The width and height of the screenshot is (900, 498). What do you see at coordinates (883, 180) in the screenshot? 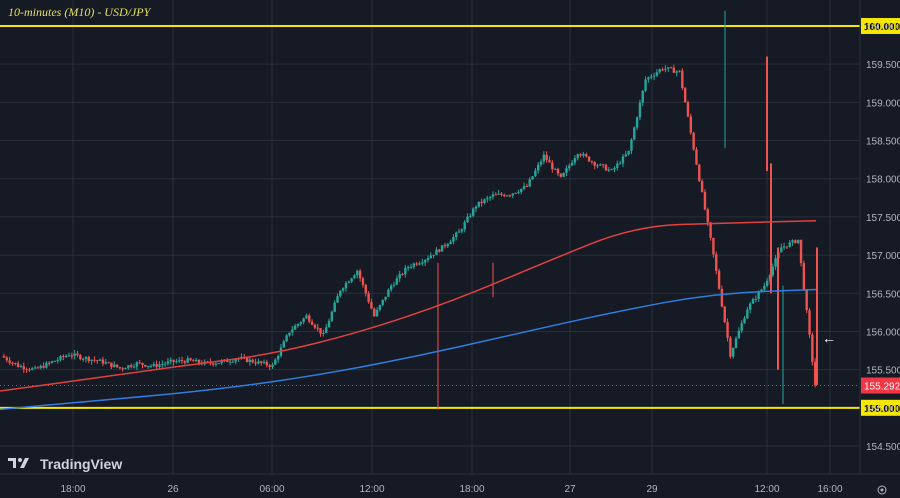
I see `y-tick-label: 158.000` at bounding box center [883, 180].